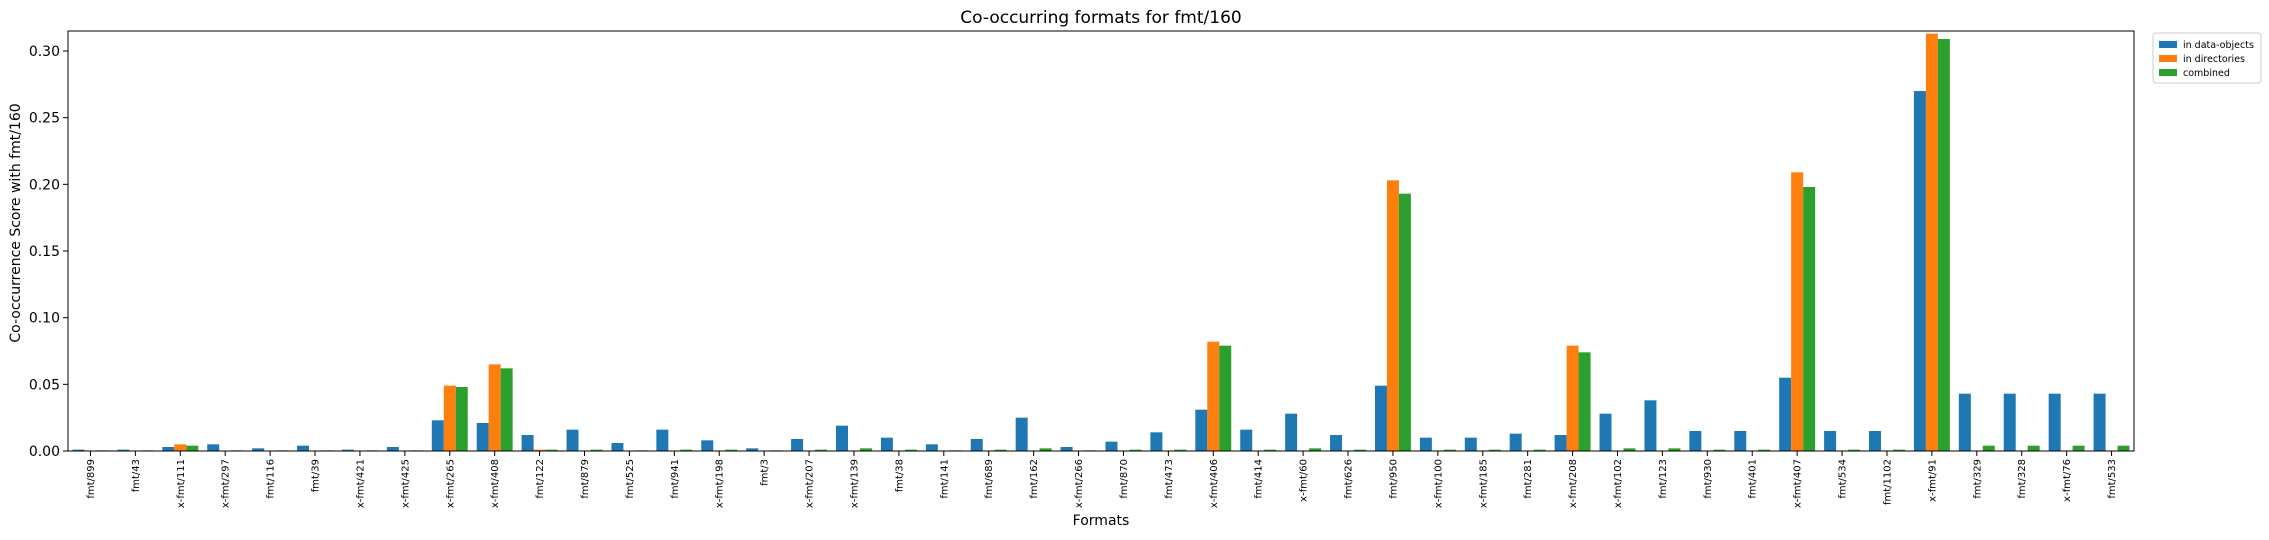  I want to click on x-tick-label: fmt/3, so click(765, 472).